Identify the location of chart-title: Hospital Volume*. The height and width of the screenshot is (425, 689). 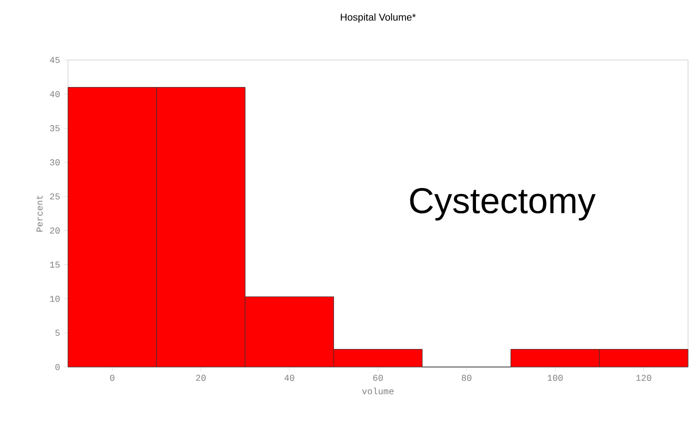
(378, 18).